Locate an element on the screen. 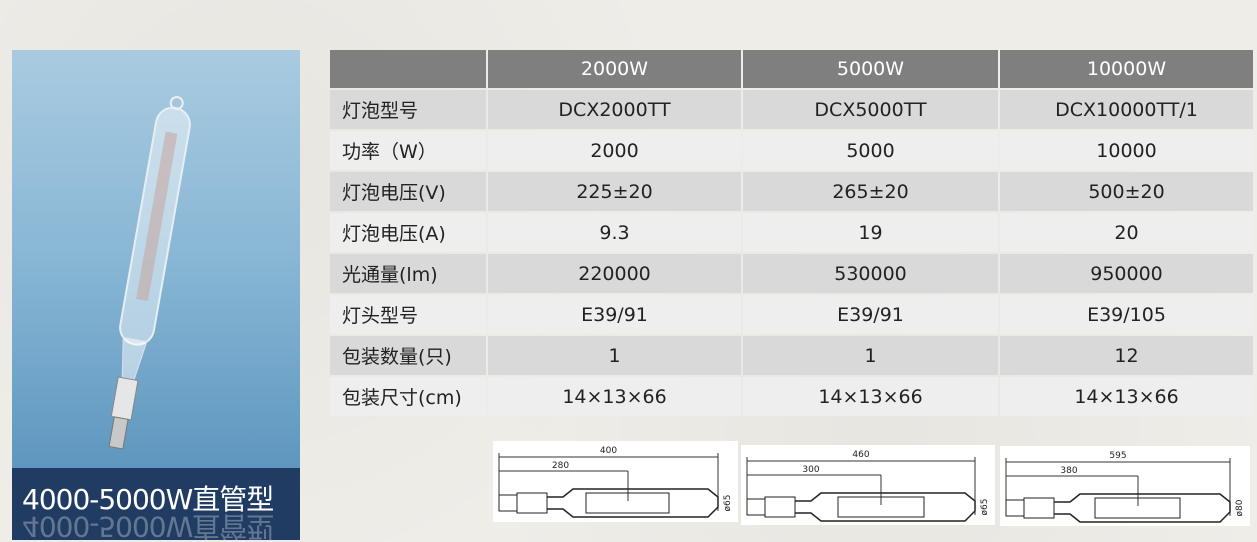 The height and width of the screenshot is (542, 1257). label-cell: 功率（W） is located at coordinates (408, 150).